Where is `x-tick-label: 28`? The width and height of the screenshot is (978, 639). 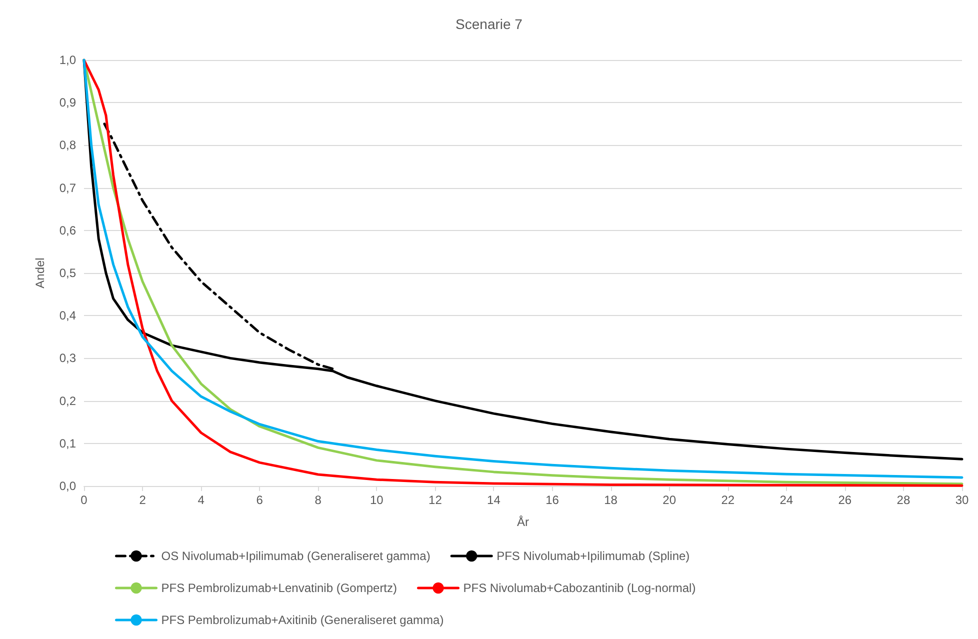
x-tick-label: 28 is located at coordinates (903, 500).